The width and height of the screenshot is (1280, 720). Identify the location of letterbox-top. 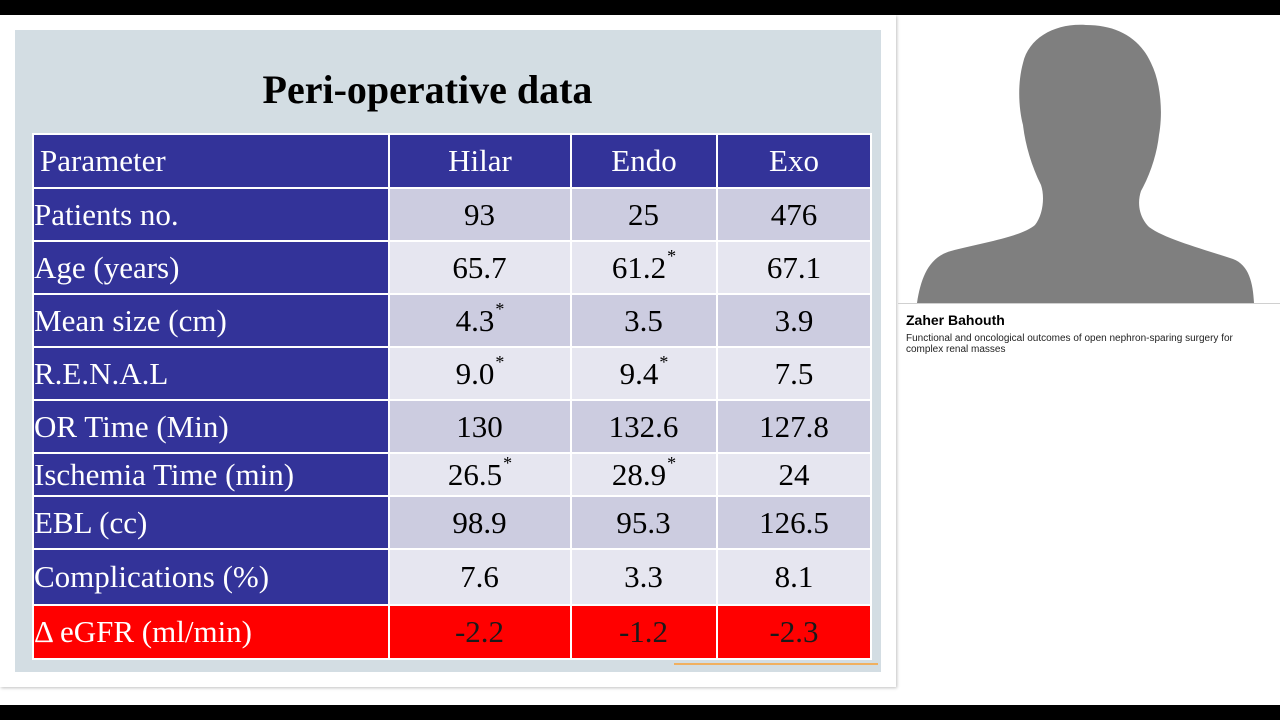
(640, 7).